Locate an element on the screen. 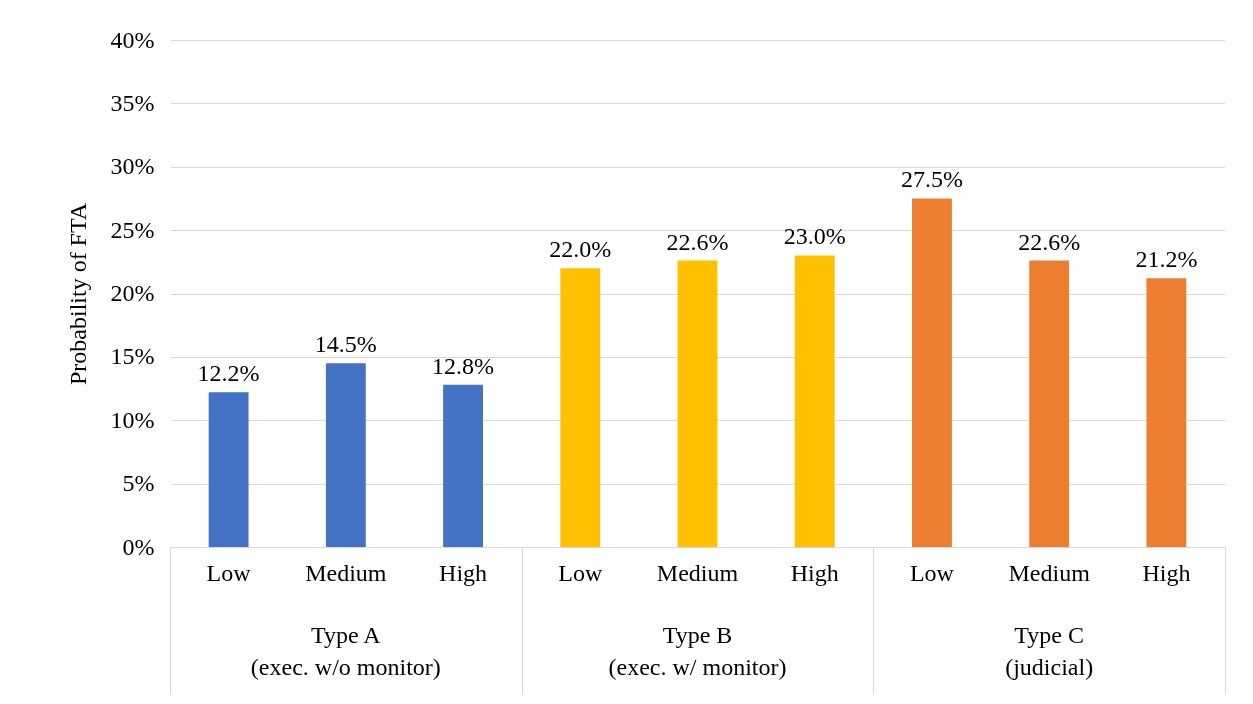  y-tick-label: 0% is located at coordinates (138, 546).